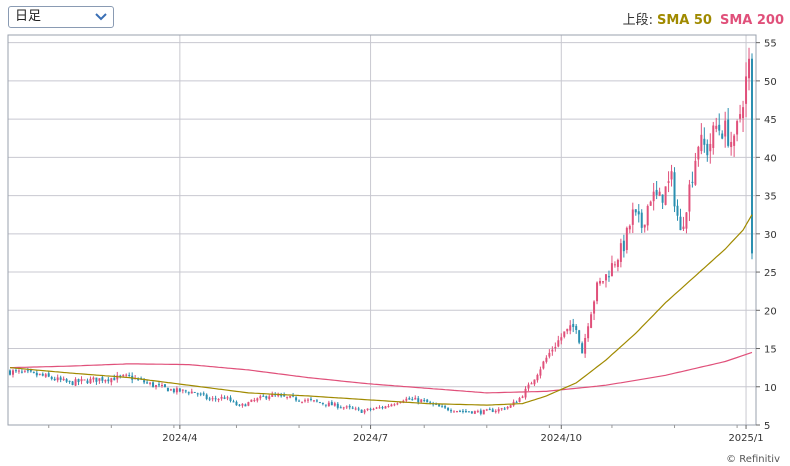  Describe the element at coordinates (61, 17) in the screenshot. I see `period-select: 日足` at that location.